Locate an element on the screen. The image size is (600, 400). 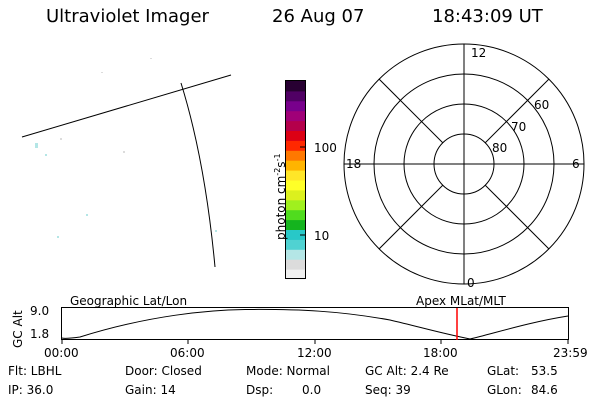
lat-grid-line is located at coordinates (126, 106).